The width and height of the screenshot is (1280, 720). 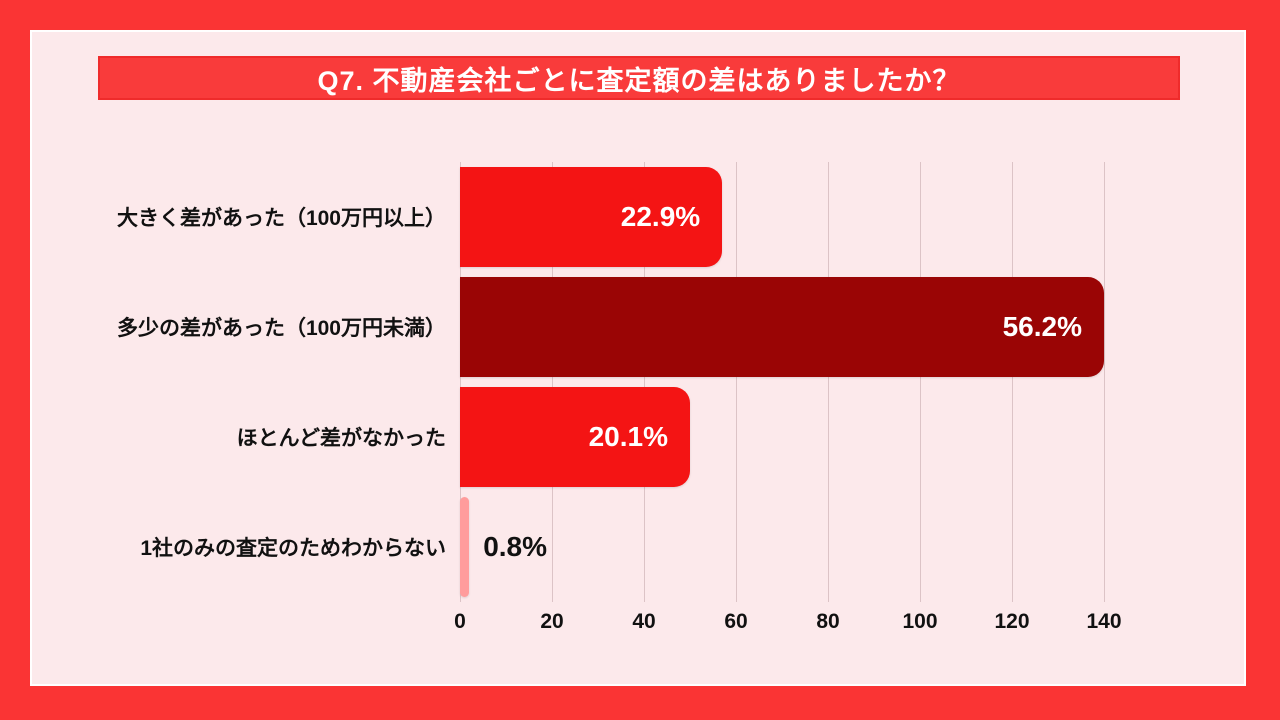 What do you see at coordinates (293, 548) in the screenshot?
I see `category-label: 1社のみの査定のためわからない` at bounding box center [293, 548].